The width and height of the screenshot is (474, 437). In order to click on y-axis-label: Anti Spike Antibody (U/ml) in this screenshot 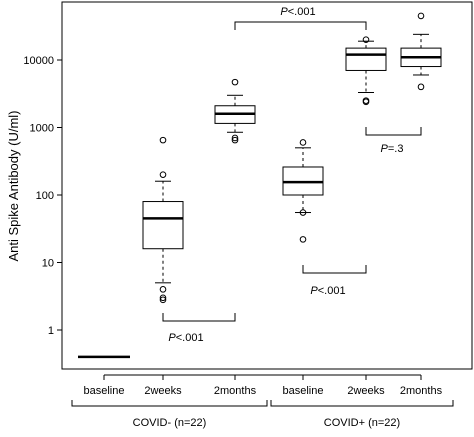, I will do `click(13, 185)`.